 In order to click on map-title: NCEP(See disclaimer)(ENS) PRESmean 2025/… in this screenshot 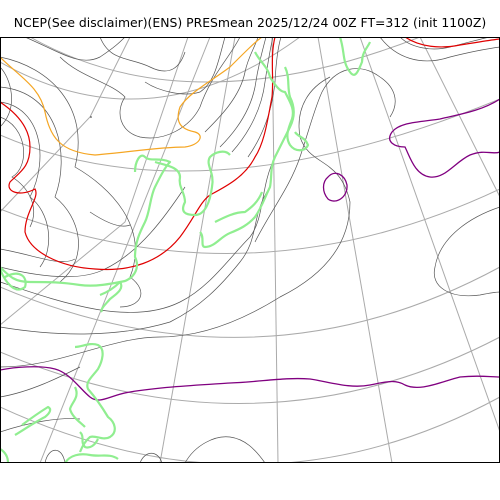, I will do `click(250, 22)`.